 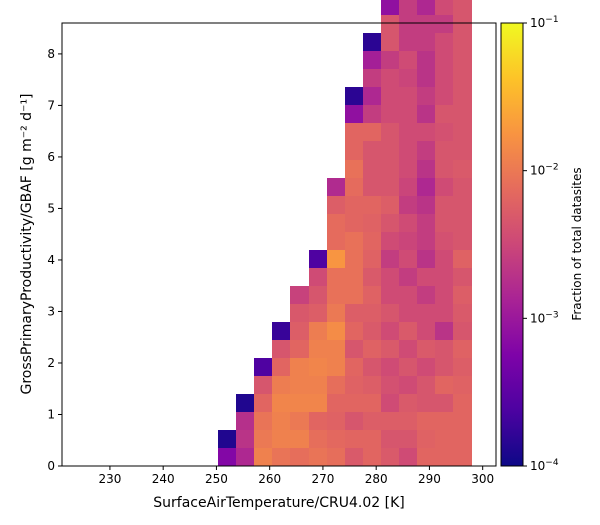 What do you see at coordinates (109, 479) in the screenshot?
I see `x-tick-label: 230` at bounding box center [109, 479].